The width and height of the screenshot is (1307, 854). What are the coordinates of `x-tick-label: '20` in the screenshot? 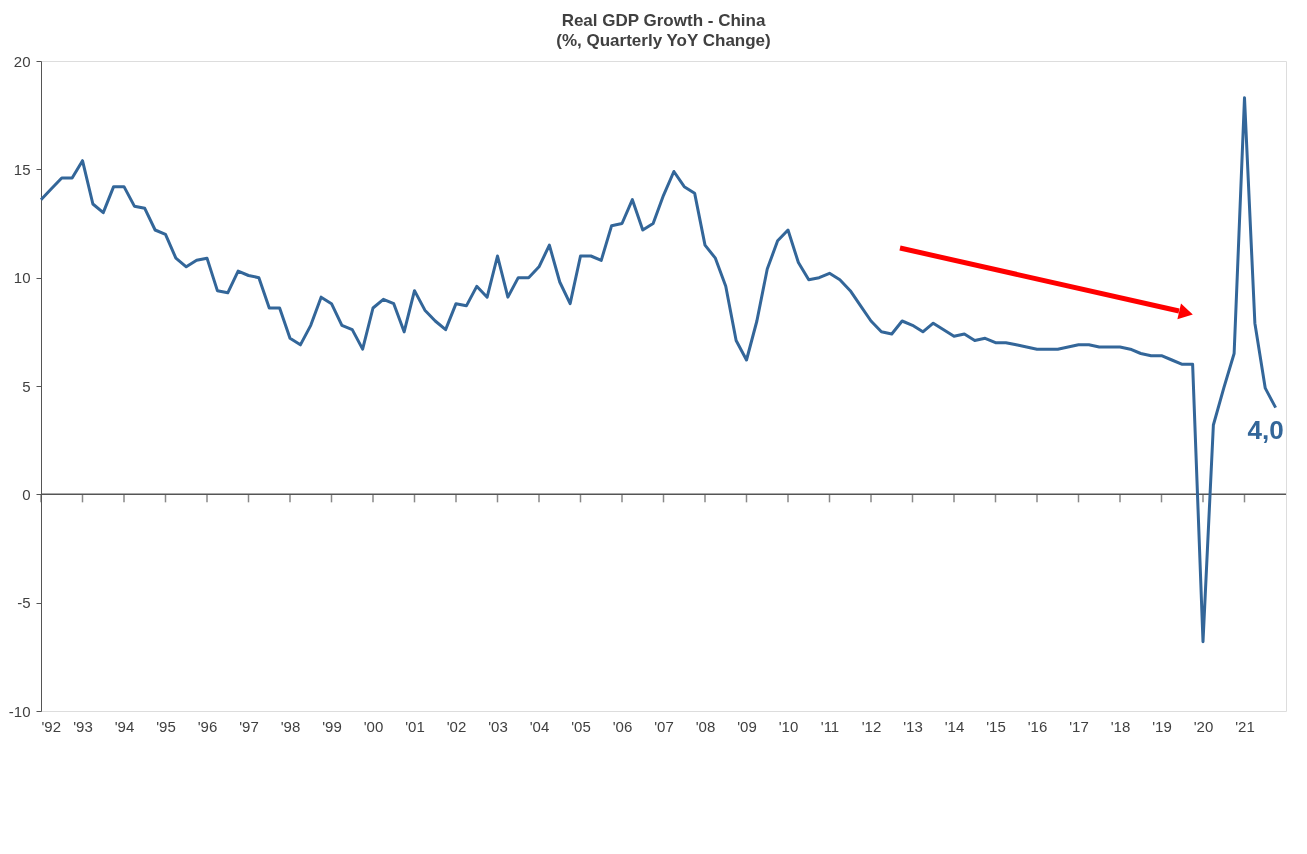 It's located at (1203, 726).